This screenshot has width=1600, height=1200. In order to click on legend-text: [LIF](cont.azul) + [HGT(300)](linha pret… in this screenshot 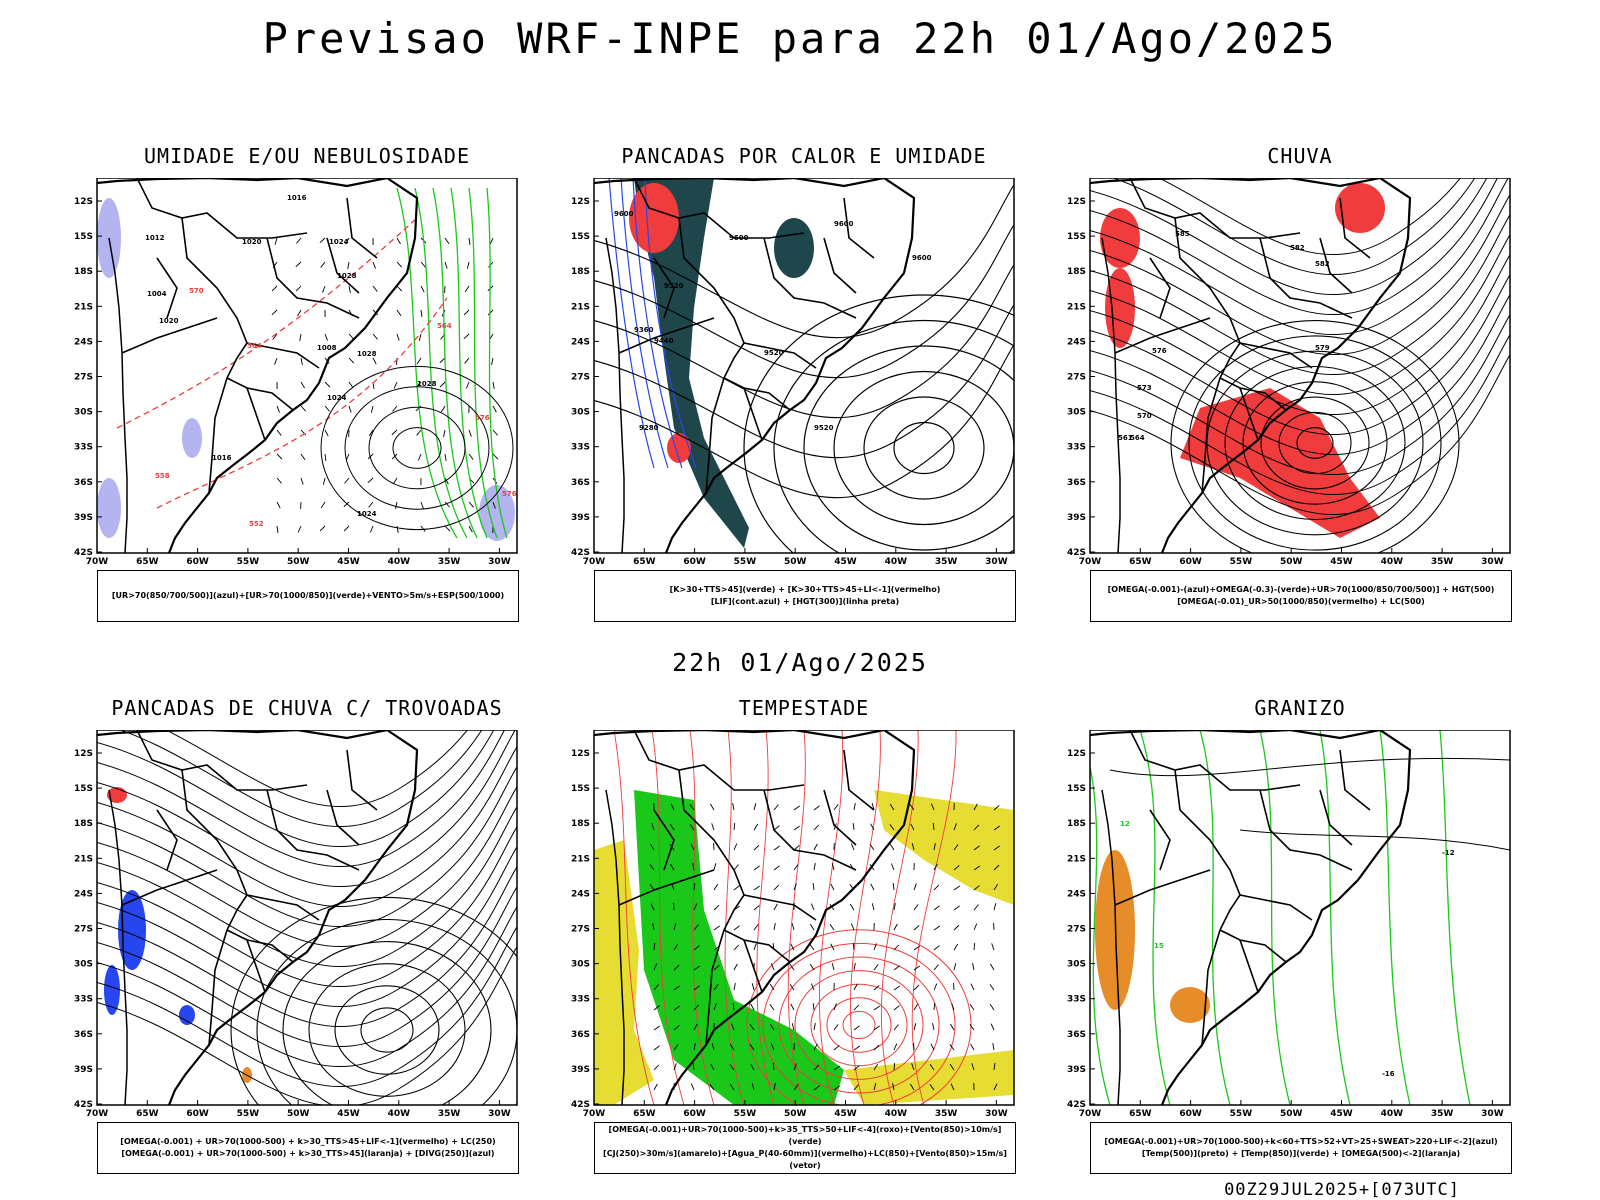, I will do `click(805, 601)`.